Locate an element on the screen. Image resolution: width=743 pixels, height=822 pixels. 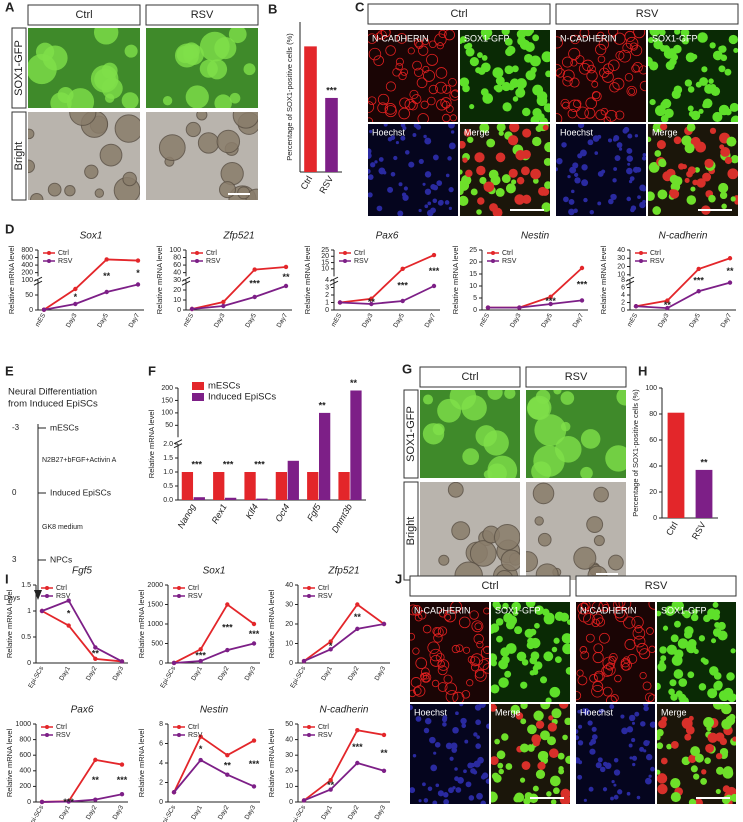
x-tick-label: Nanog is located at coordinates (187, 516).